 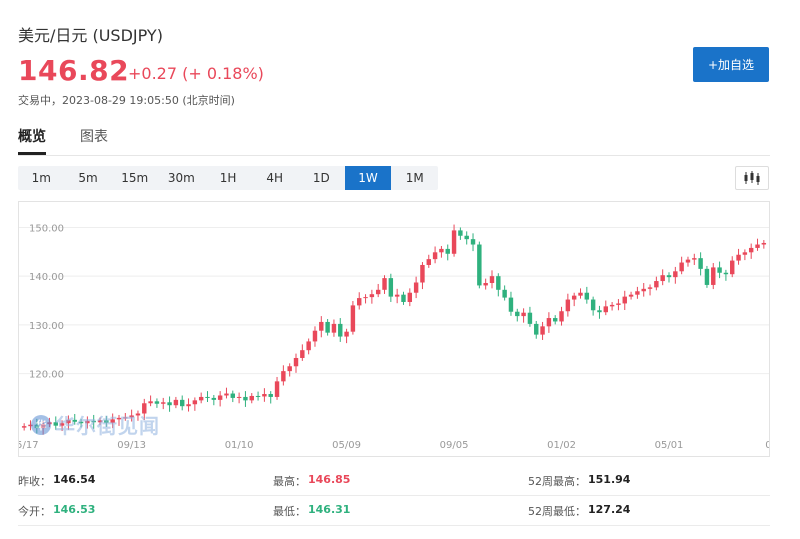 What do you see at coordinates (196, 73) in the screenshot?
I see `price-change: +0.27 (+ 0.18%)` at bounding box center [196, 73].